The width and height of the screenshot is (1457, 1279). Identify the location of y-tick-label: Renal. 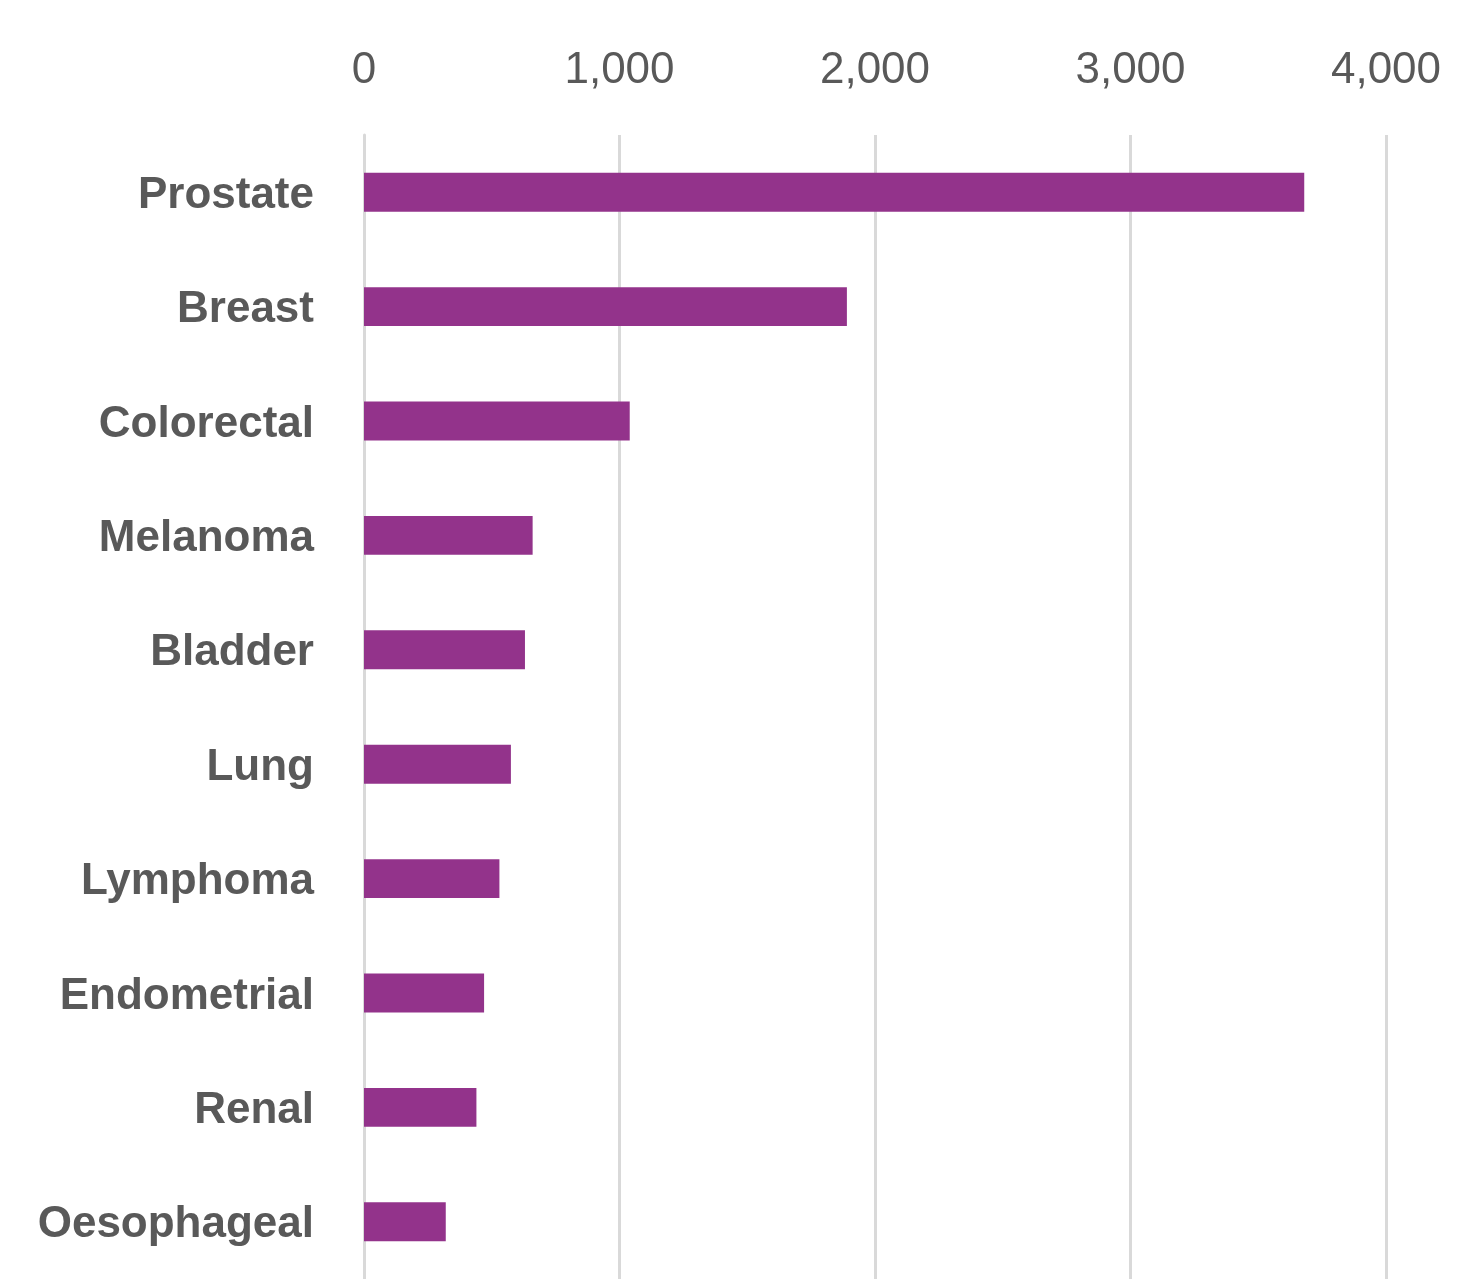
(254, 1107).